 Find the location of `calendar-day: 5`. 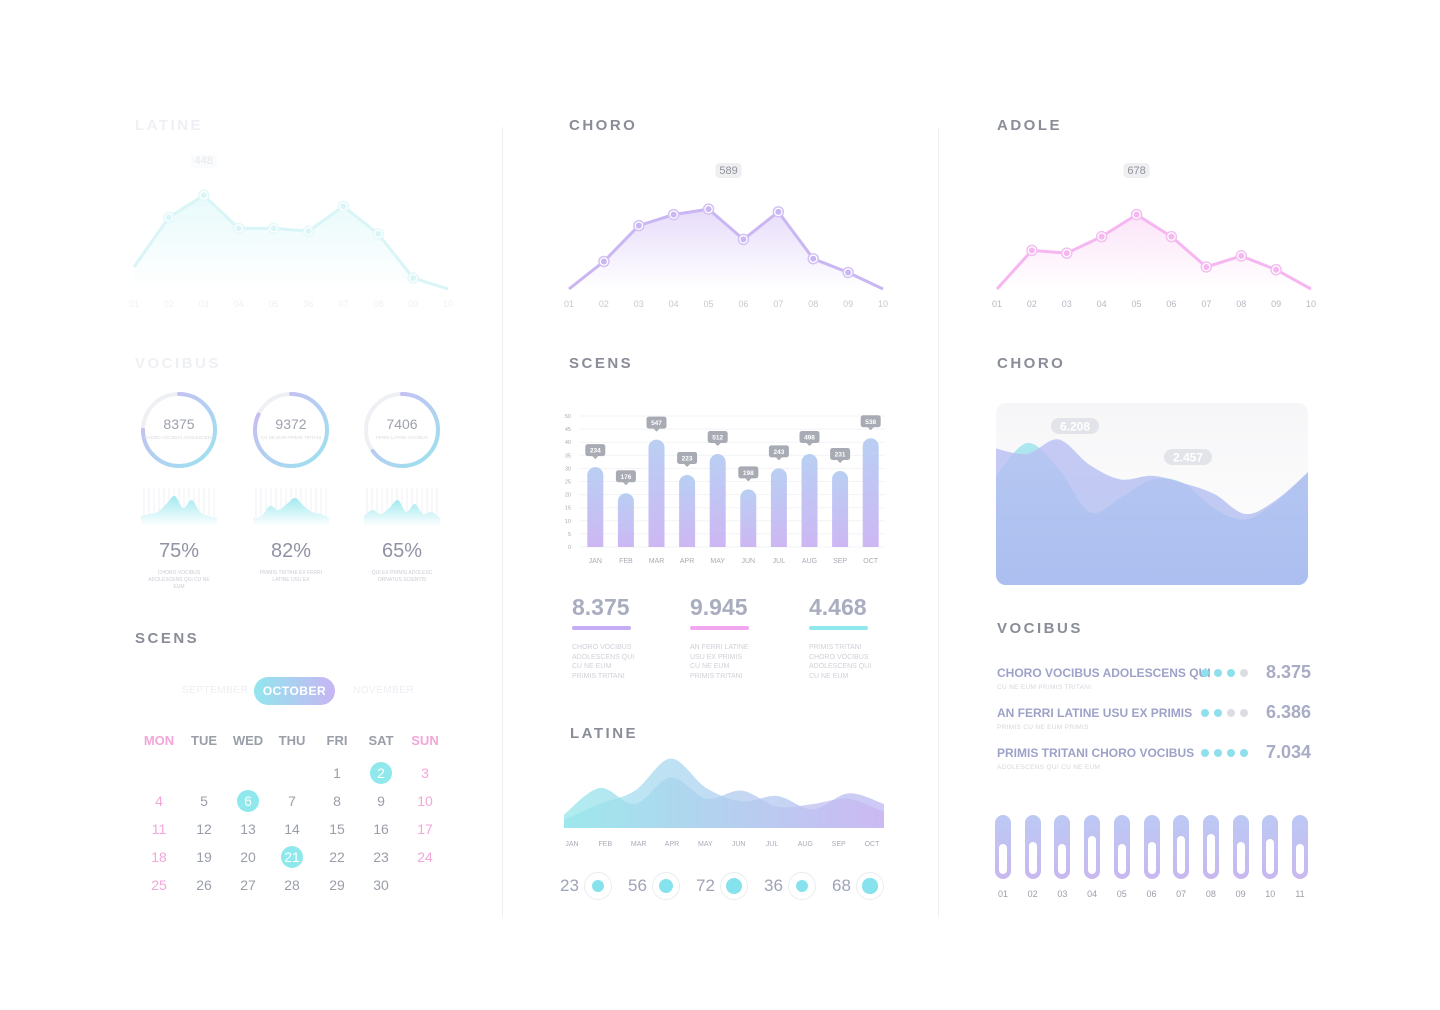

calendar-day: 5 is located at coordinates (204, 801).